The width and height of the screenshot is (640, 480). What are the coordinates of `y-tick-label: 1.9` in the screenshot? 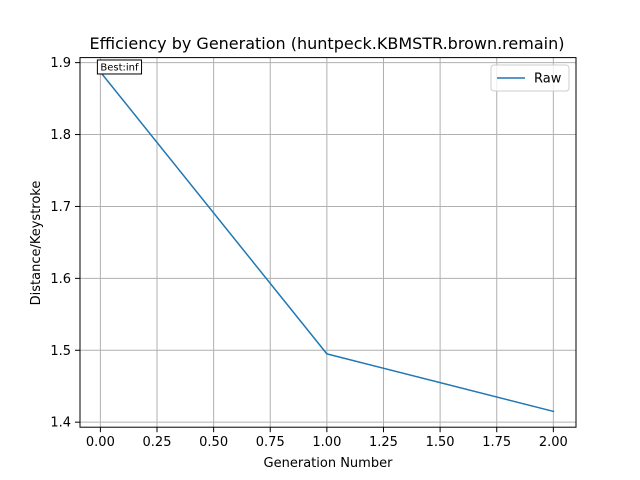 It's located at (60, 63).